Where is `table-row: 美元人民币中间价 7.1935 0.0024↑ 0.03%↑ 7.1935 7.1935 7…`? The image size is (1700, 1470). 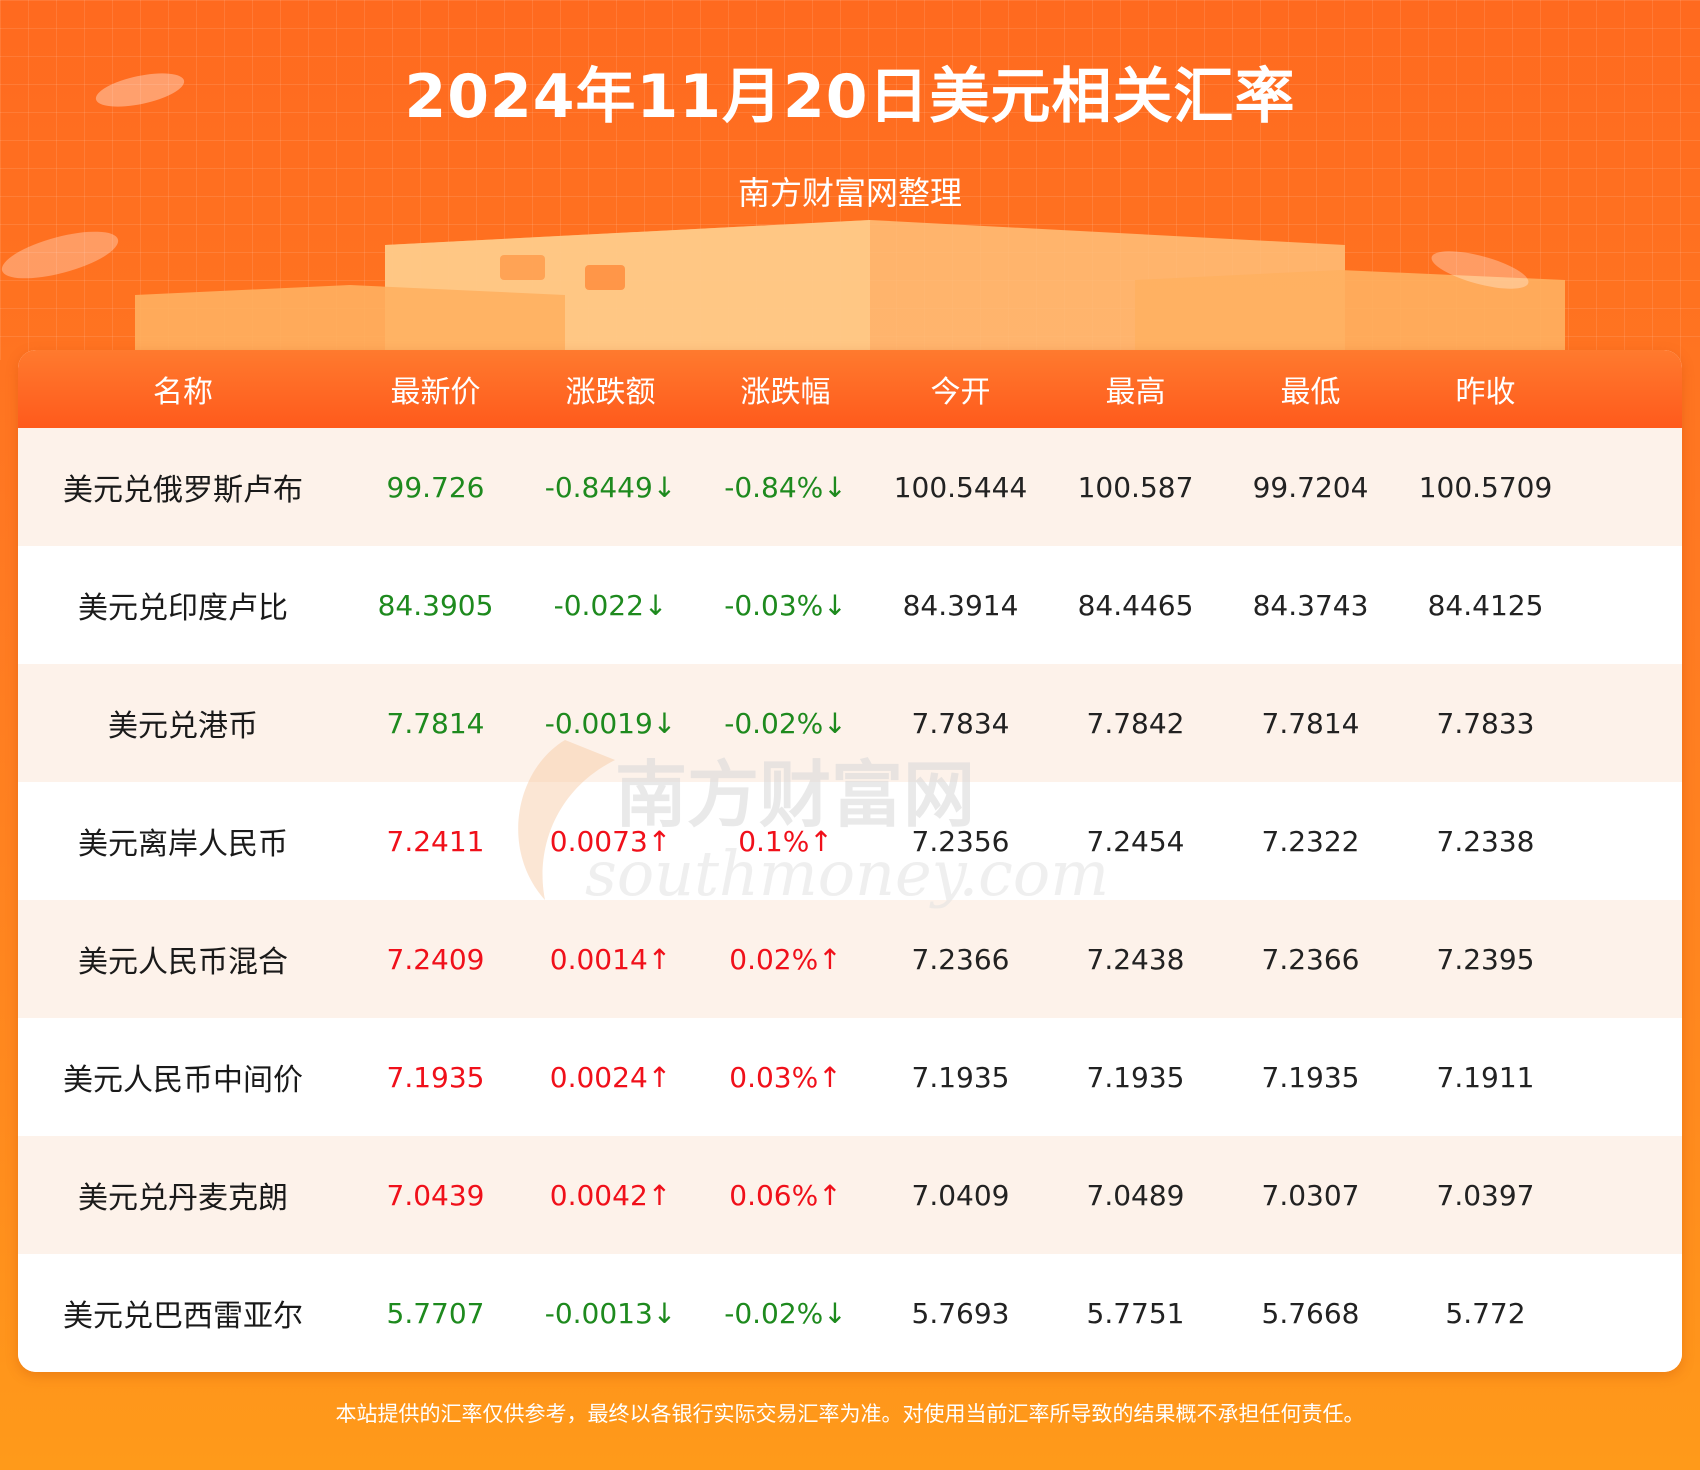
table-row: 美元人民币中间价 7.1935 0.0024↑ 0.03%↑ 7.1935 7.1935 7… is located at coordinates (850, 1077).